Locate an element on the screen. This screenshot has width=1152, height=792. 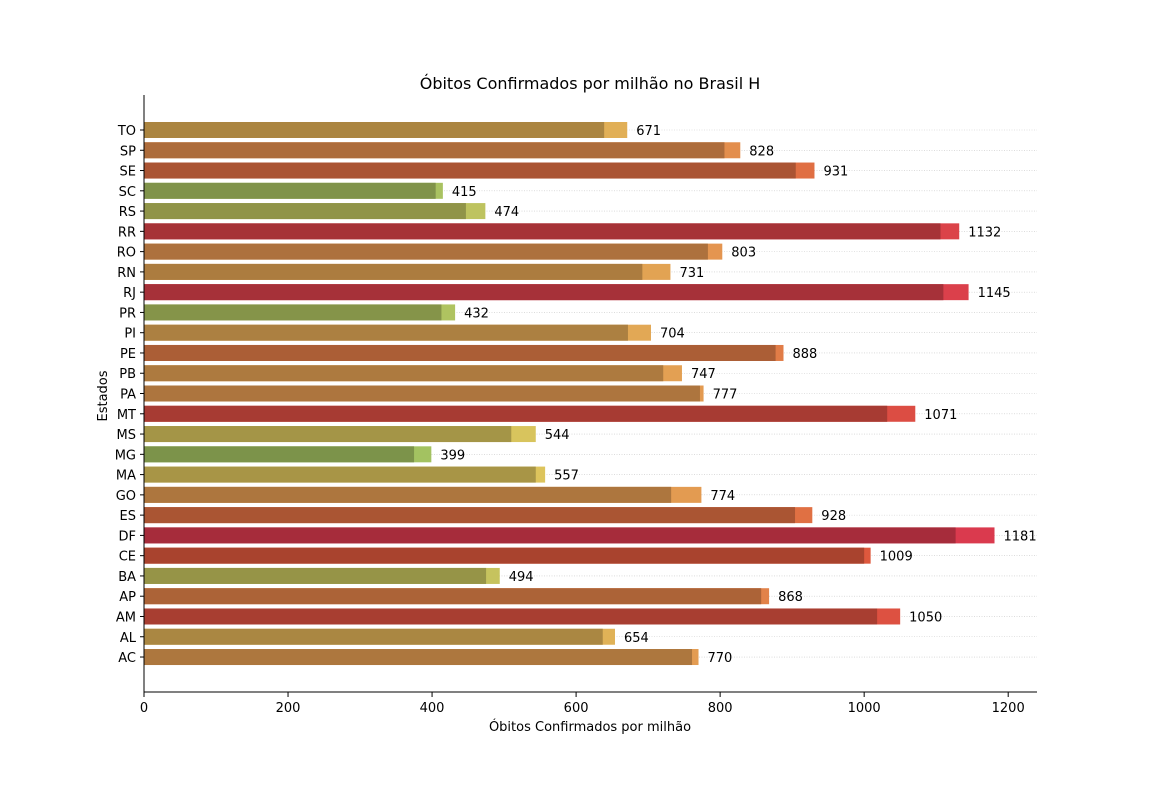
bar-previous-sp is located at coordinates (434, 150).